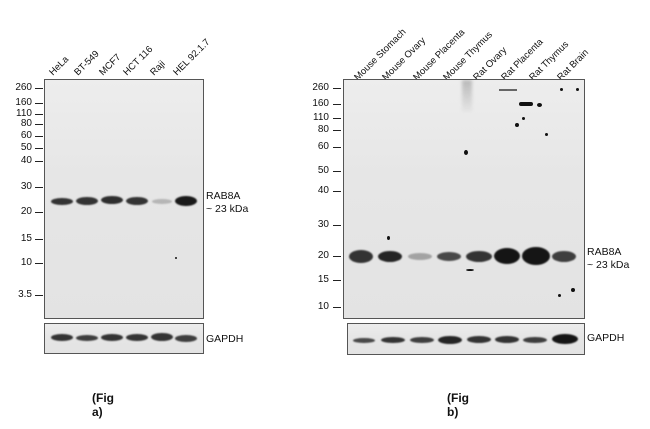 The image size is (650, 429). I want to click on lane-label: Raji, so click(158, 68).